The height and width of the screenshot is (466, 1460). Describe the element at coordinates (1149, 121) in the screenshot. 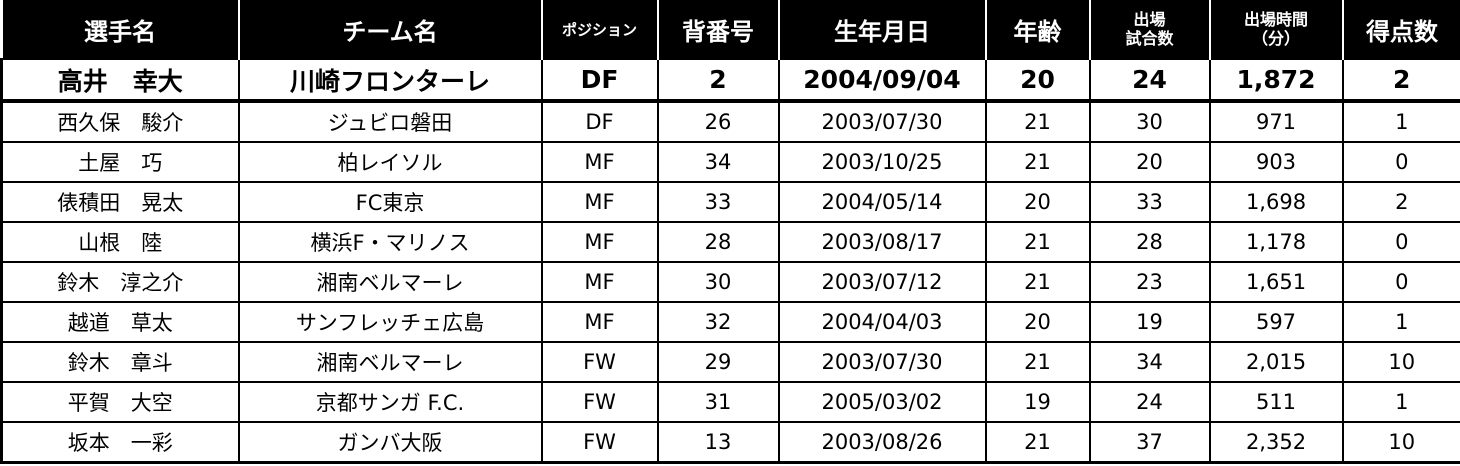

I see `cell-appearances: 30` at that location.